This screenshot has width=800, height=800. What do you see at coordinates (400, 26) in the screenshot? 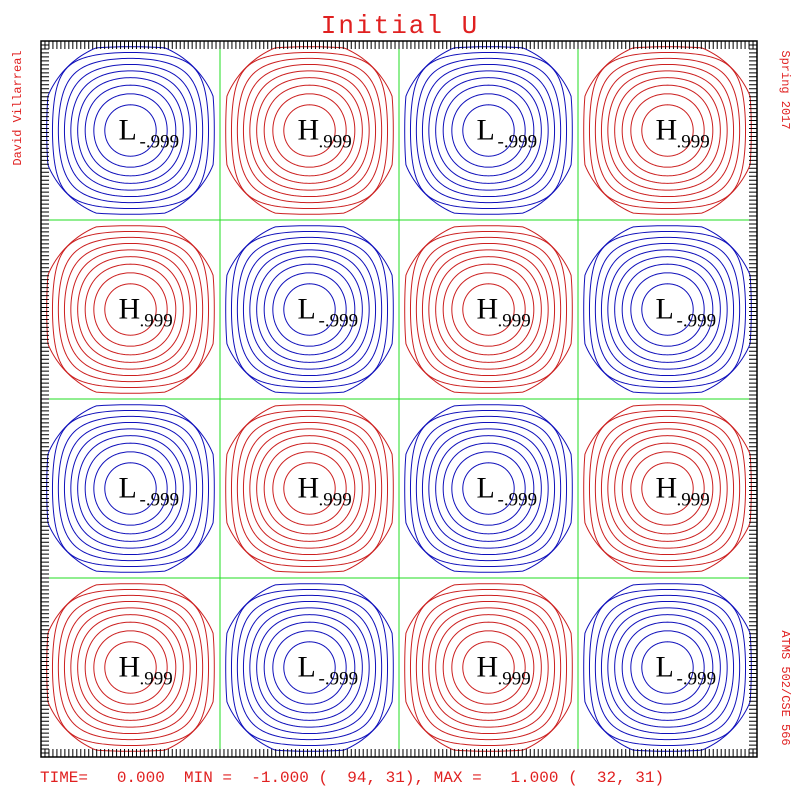
I see `chart-title: Initial U` at bounding box center [400, 26].